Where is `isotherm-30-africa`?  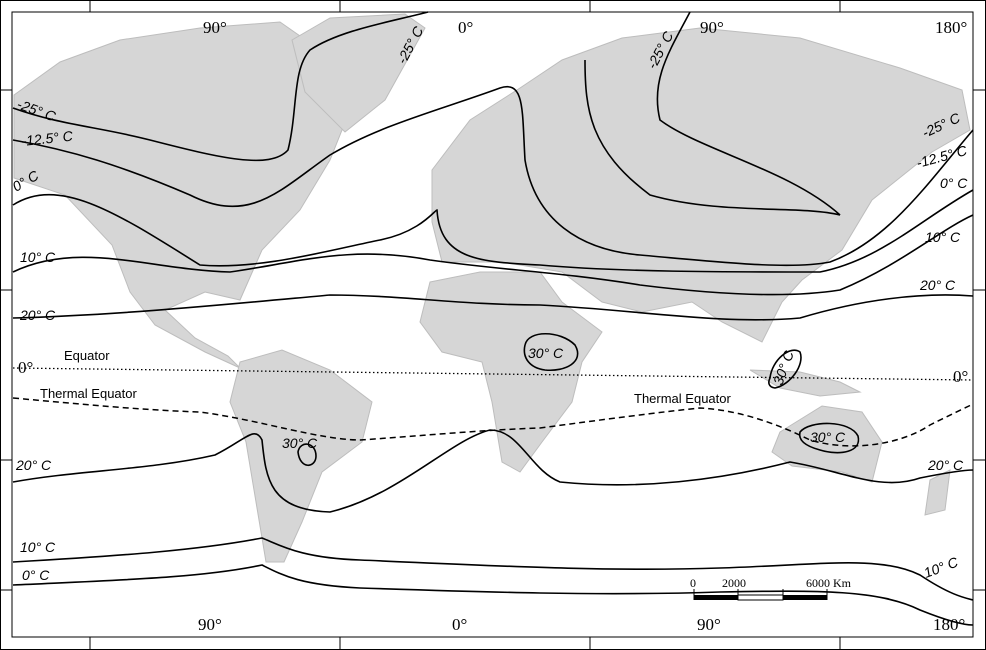
isotherm-30-africa is located at coordinates (551, 352).